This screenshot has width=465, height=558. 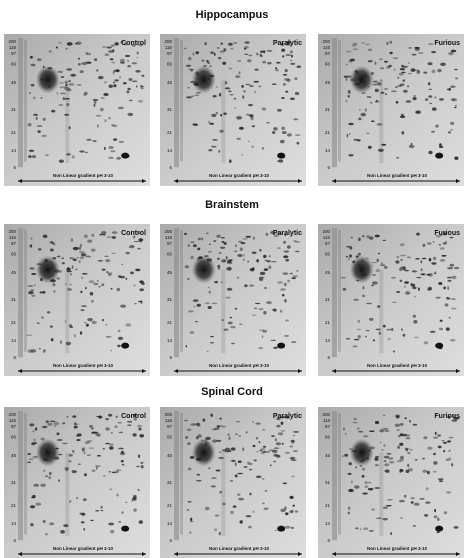 What do you see at coordinates (361, 269) in the screenshot?
I see `protein-cluster` at bounding box center [361, 269].